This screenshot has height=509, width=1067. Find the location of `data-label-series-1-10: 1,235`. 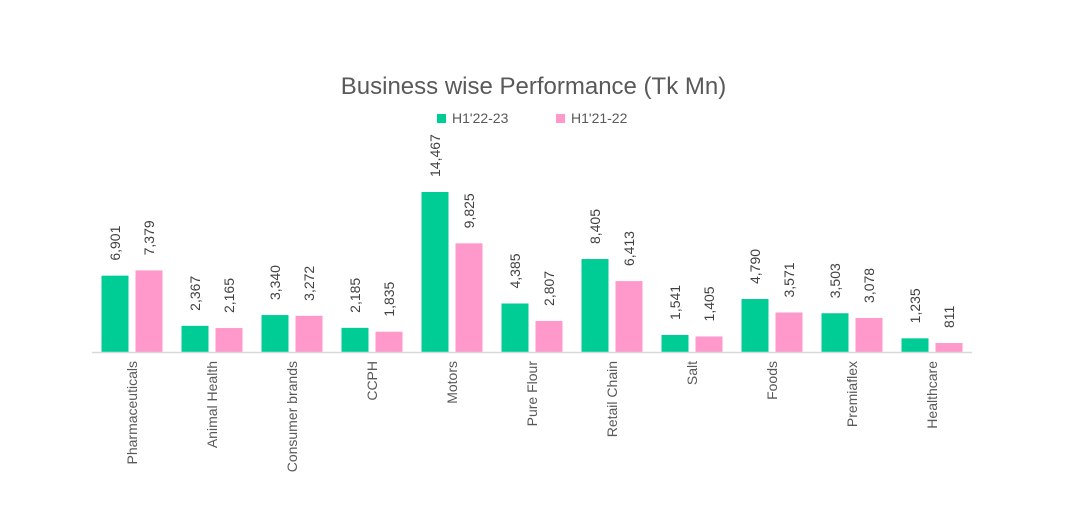

data-label-series-1-10: 1,235 is located at coordinates (915, 305).